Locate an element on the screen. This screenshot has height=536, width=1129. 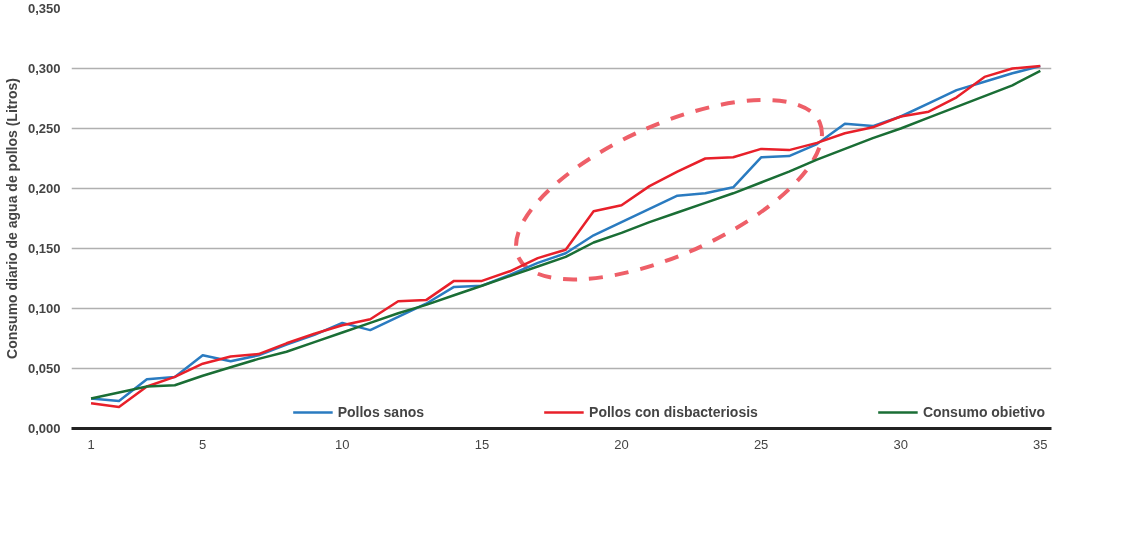
x-tick-label: 1 is located at coordinates (91, 444).